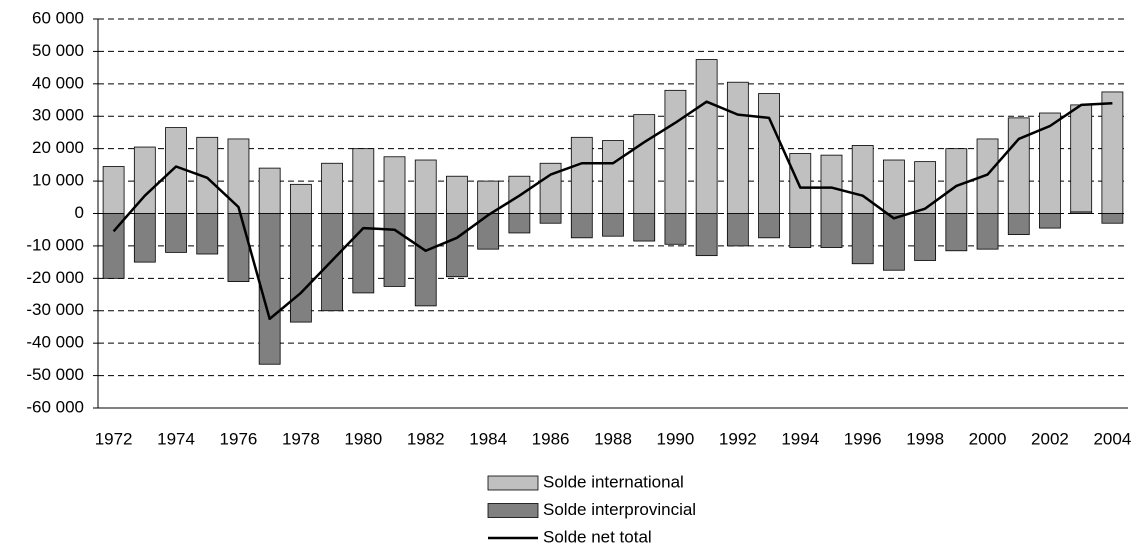 The image size is (1136, 550). Describe the element at coordinates (176, 438) in the screenshot. I see `x-tick-label: 1974` at that location.